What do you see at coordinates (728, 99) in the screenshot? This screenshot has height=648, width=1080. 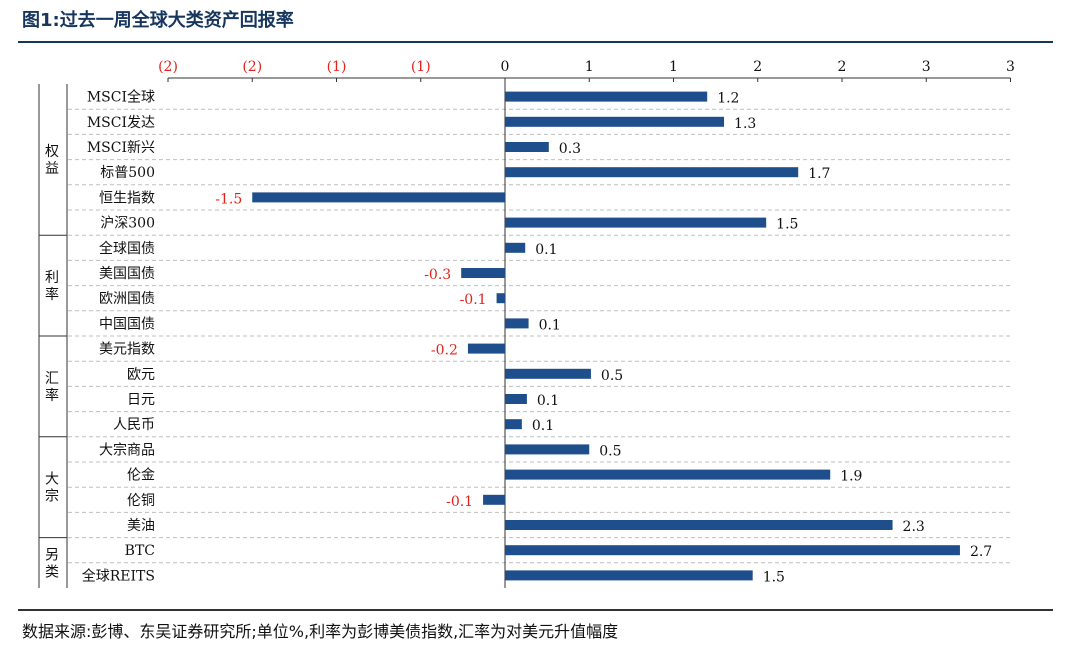 I see `data-label: 1.2` at bounding box center [728, 99].